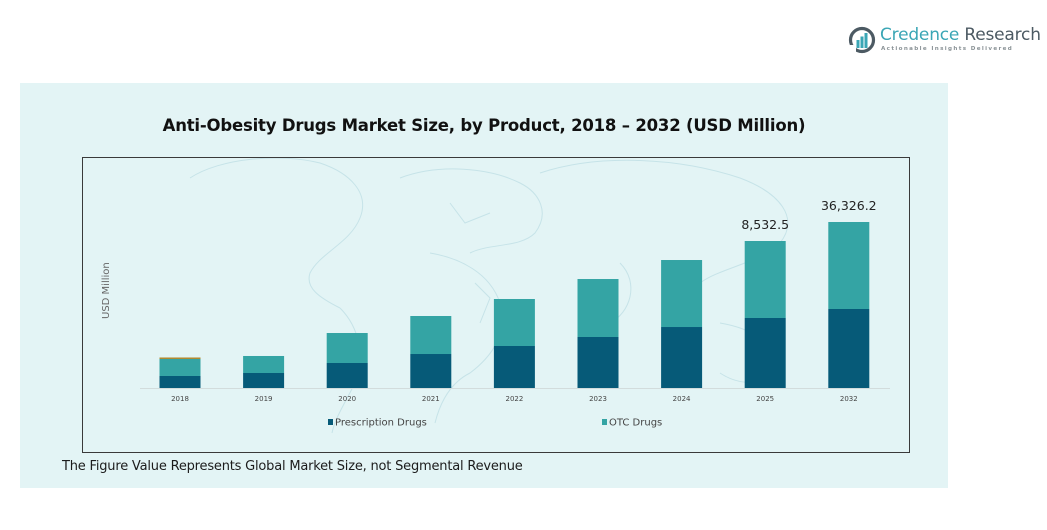 The width and height of the screenshot is (1047, 530). What do you see at coordinates (264, 364) in the screenshot?
I see `bar-otc-drugs-2019` at bounding box center [264, 364].